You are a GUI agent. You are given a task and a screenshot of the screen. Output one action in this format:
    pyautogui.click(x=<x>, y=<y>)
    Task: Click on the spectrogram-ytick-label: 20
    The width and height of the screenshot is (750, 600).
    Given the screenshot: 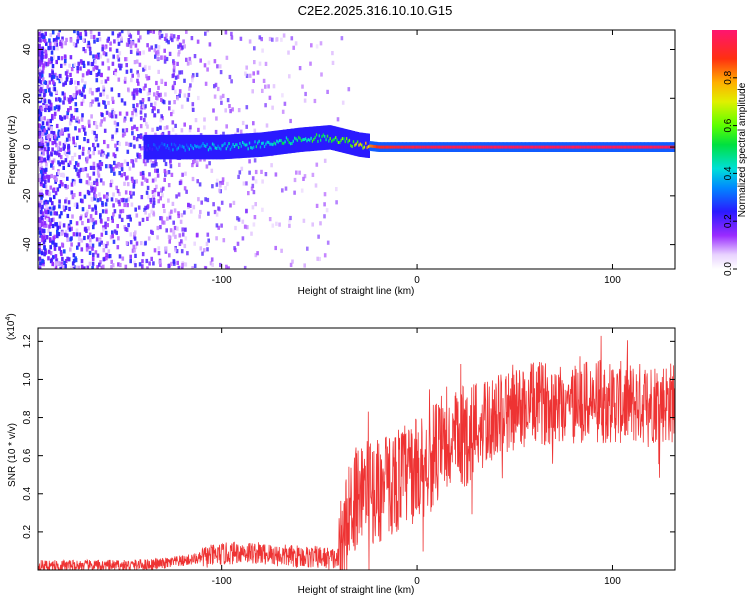 What is the action you would take?
    pyautogui.click(x=27, y=98)
    